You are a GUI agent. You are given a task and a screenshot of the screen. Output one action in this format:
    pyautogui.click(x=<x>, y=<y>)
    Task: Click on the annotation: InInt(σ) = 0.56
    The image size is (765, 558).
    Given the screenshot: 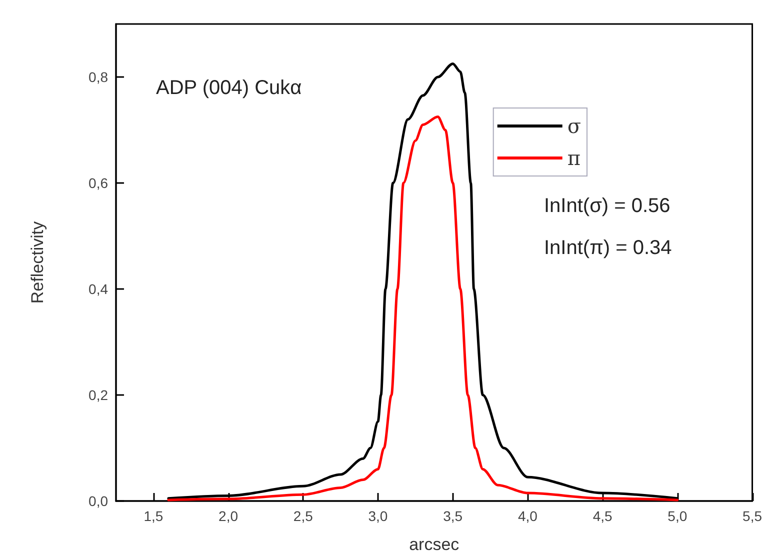 What is the action you would take?
    pyautogui.click(x=607, y=206)
    